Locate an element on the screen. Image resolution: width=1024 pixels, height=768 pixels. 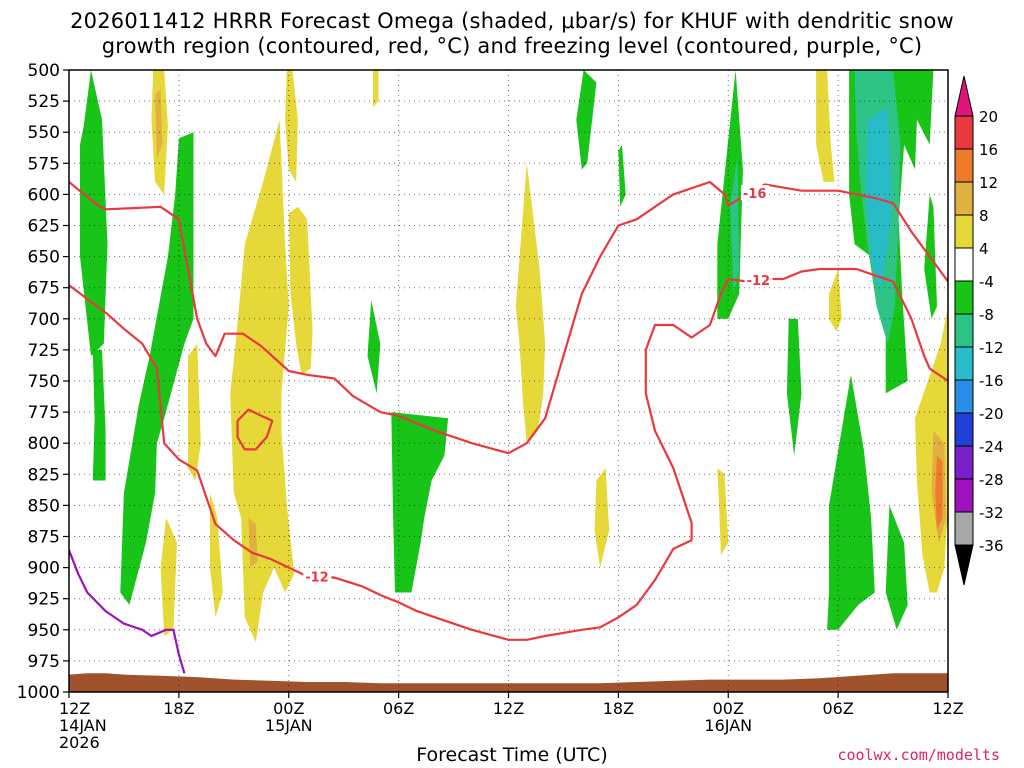
colorbar-label: -24 is located at coordinates (991, 447).